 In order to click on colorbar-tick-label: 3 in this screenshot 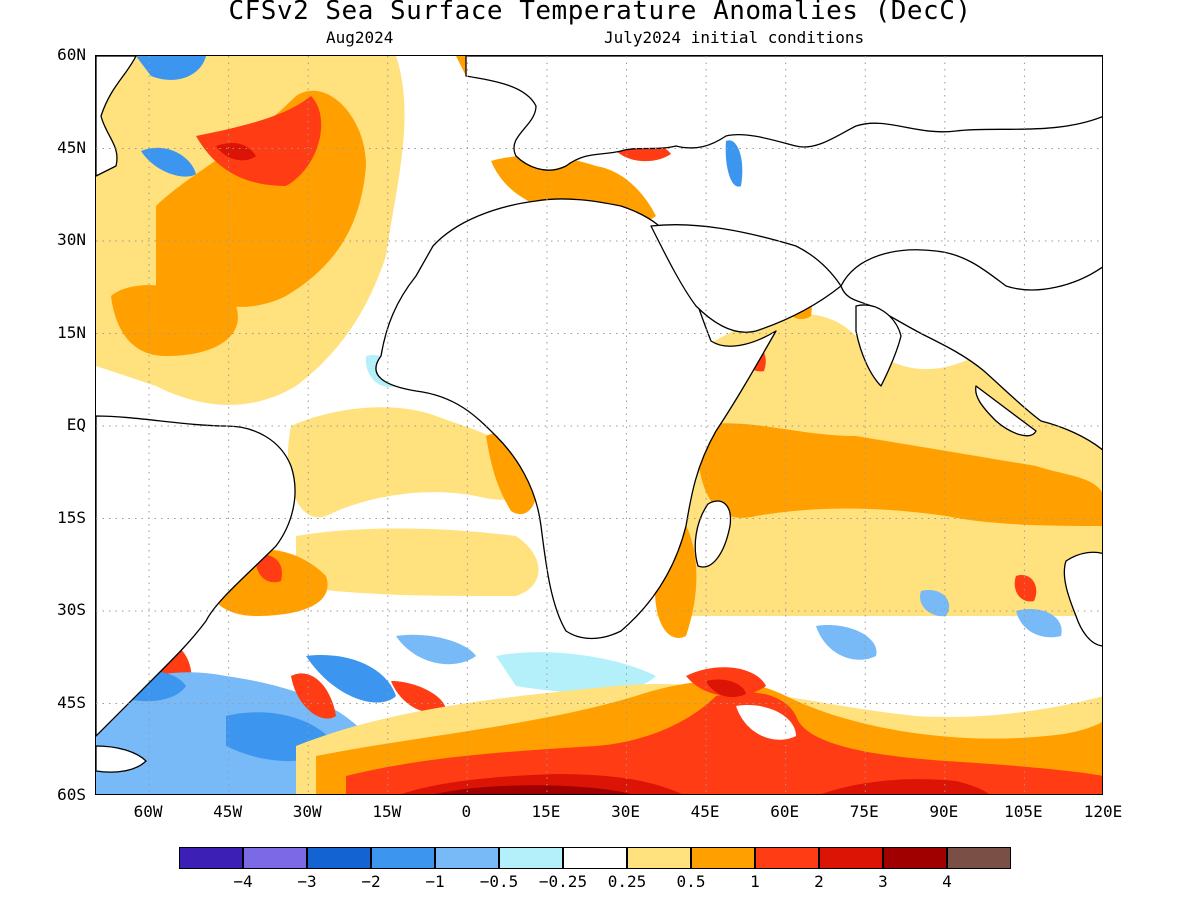, I will do `click(883, 881)`.